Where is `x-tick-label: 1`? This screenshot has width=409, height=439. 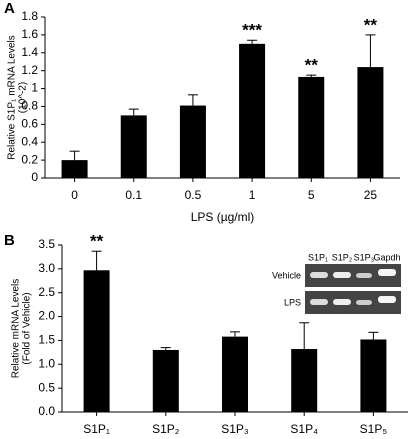 x-tick-label: 1 is located at coordinates (252, 195).